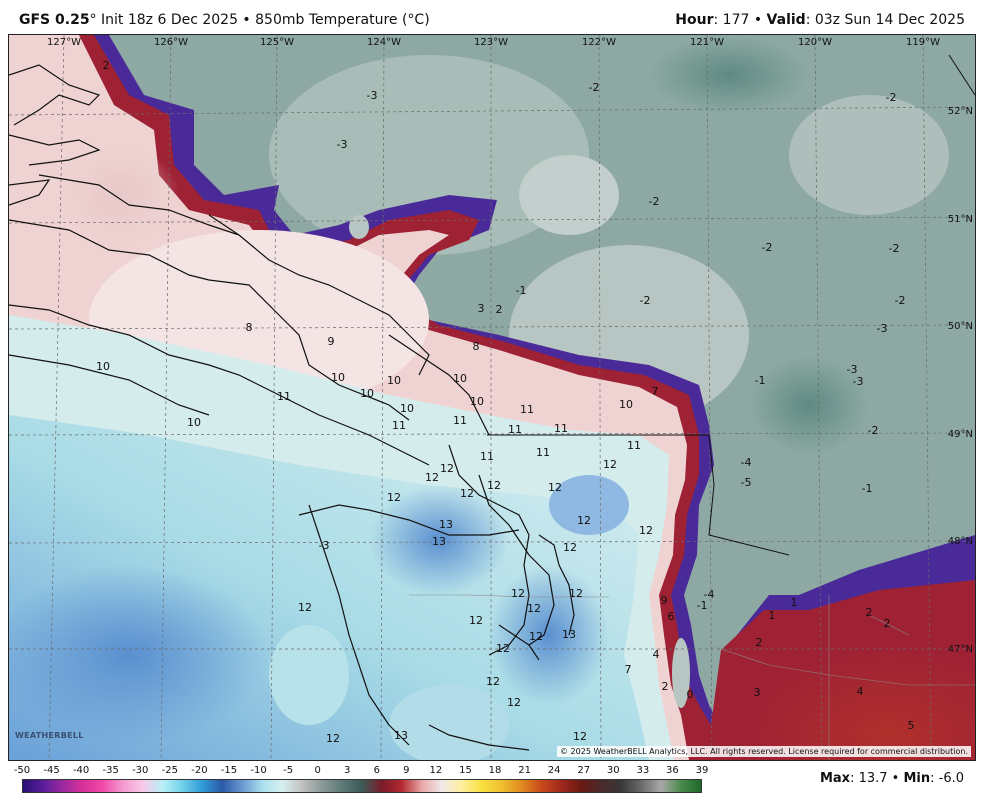 The image size is (984, 808). Describe the element at coordinates (709, 594) in the screenshot. I see `value-label: -4` at that location.